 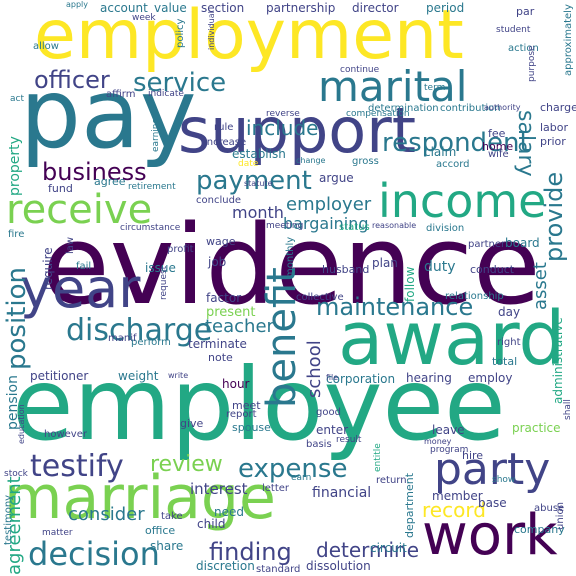 What do you see at coordinates (346, 269) in the screenshot?
I see `word-husband: husband` at bounding box center [346, 269].